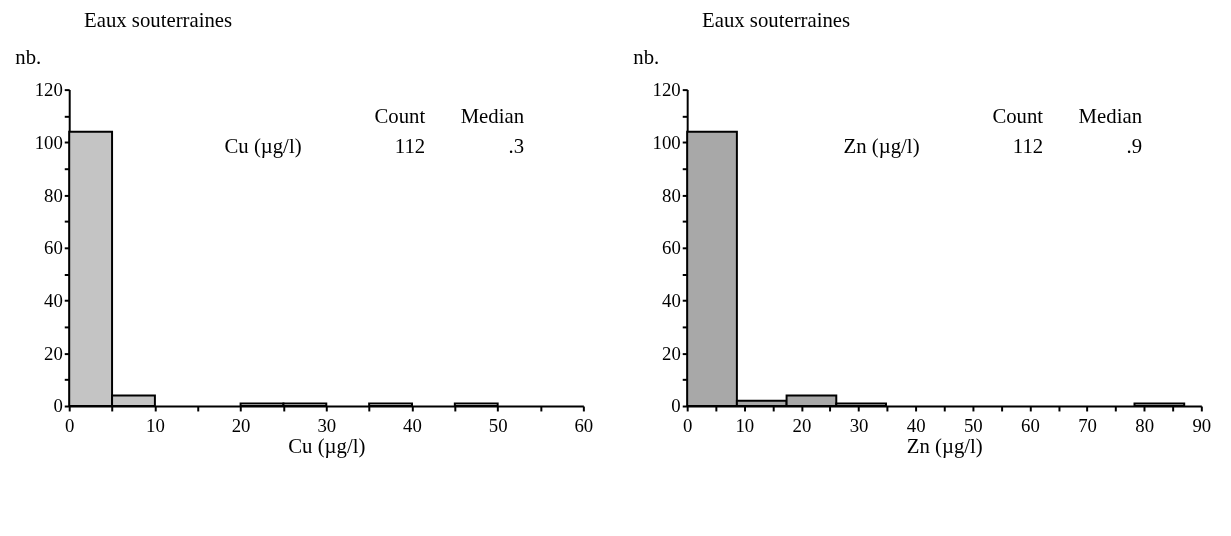  Describe the element at coordinates (263, 146) in the screenshot. I see `annotation: Cu (µg/l)` at that location.